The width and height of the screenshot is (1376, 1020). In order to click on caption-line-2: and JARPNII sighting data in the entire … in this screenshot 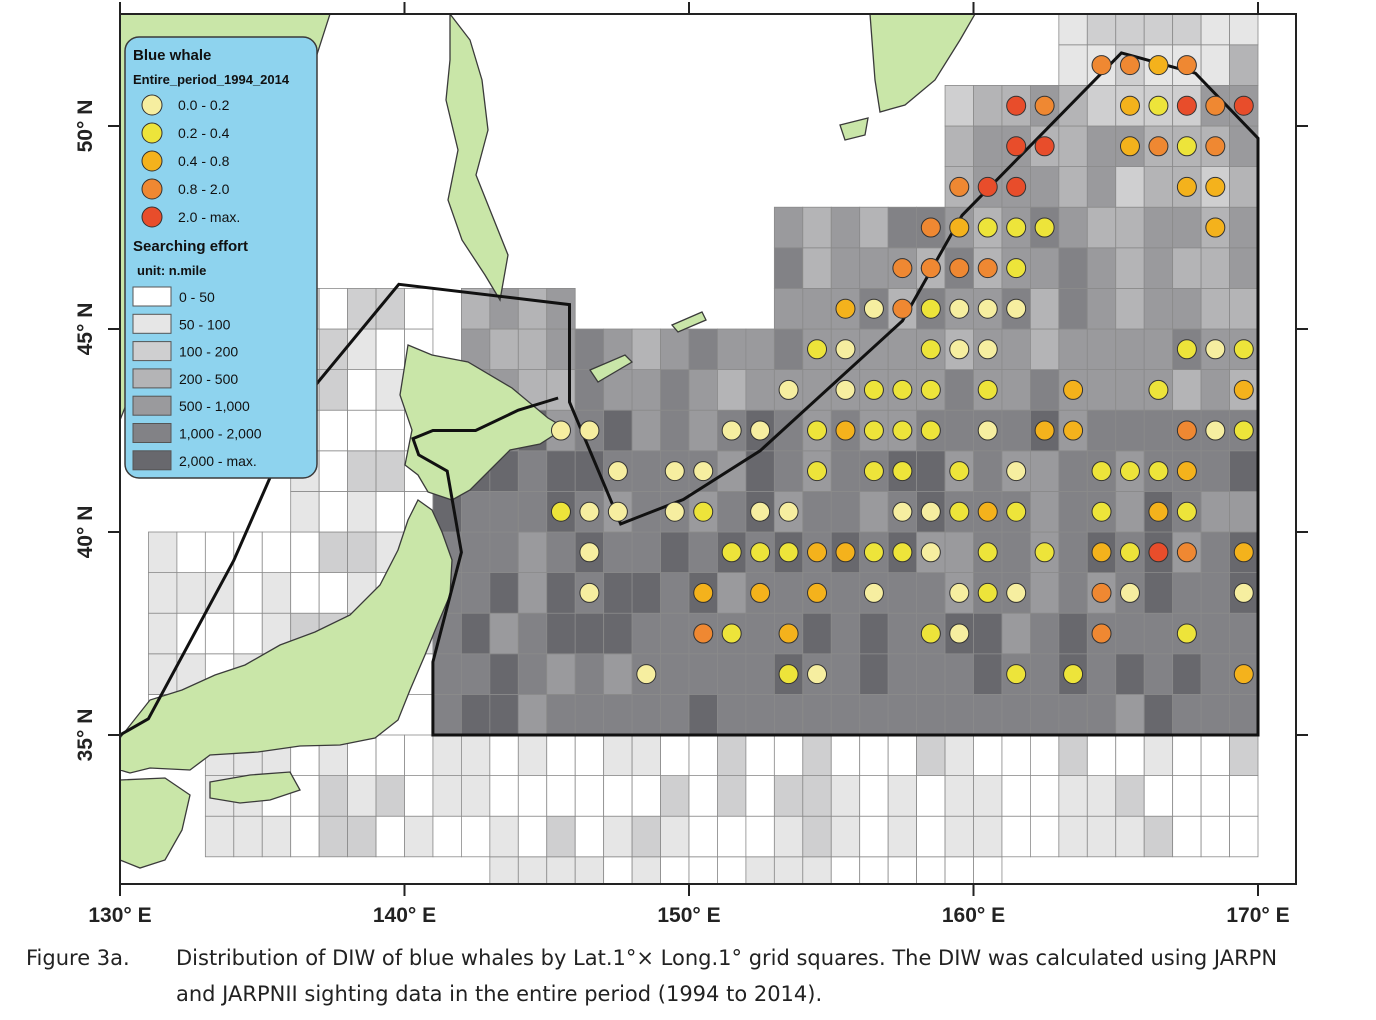, I will do `click(499, 994)`.